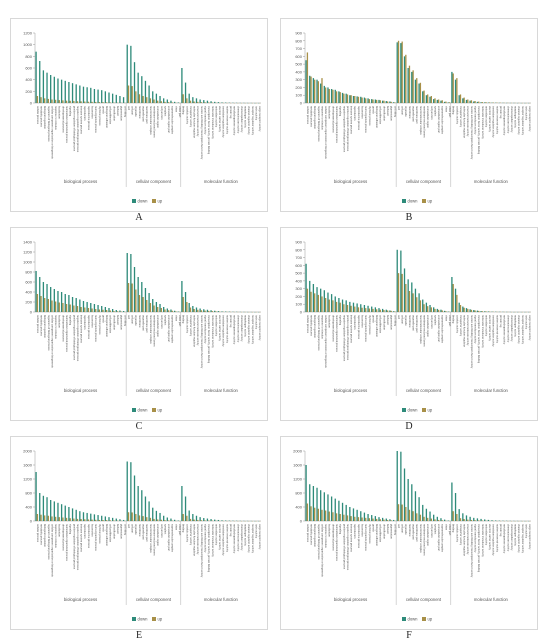  Describe the element at coordinates (89, 327) in the screenshot. I see `category-label-c-14: reproductive process` at that location.